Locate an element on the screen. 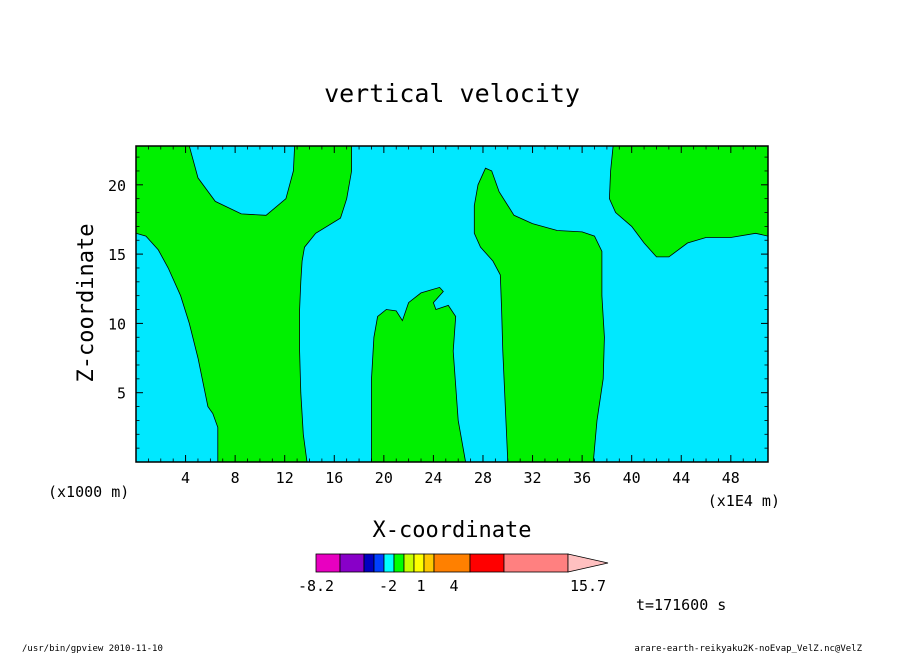 The image size is (904, 658). colorbar-label: -2 is located at coordinates (388, 586).